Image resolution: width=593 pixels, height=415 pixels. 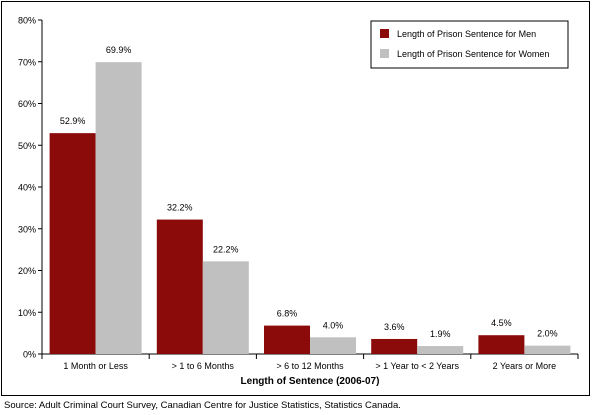 What do you see at coordinates (95, 366) in the screenshot?
I see `x-tick-label: 1 Month or Less` at bounding box center [95, 366].